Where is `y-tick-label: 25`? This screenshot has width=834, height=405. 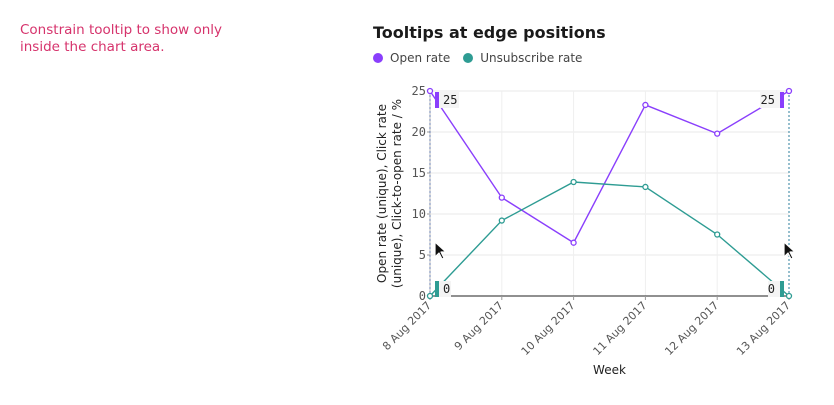
y-tick-label: 25 is located at coordinates (419, 91).